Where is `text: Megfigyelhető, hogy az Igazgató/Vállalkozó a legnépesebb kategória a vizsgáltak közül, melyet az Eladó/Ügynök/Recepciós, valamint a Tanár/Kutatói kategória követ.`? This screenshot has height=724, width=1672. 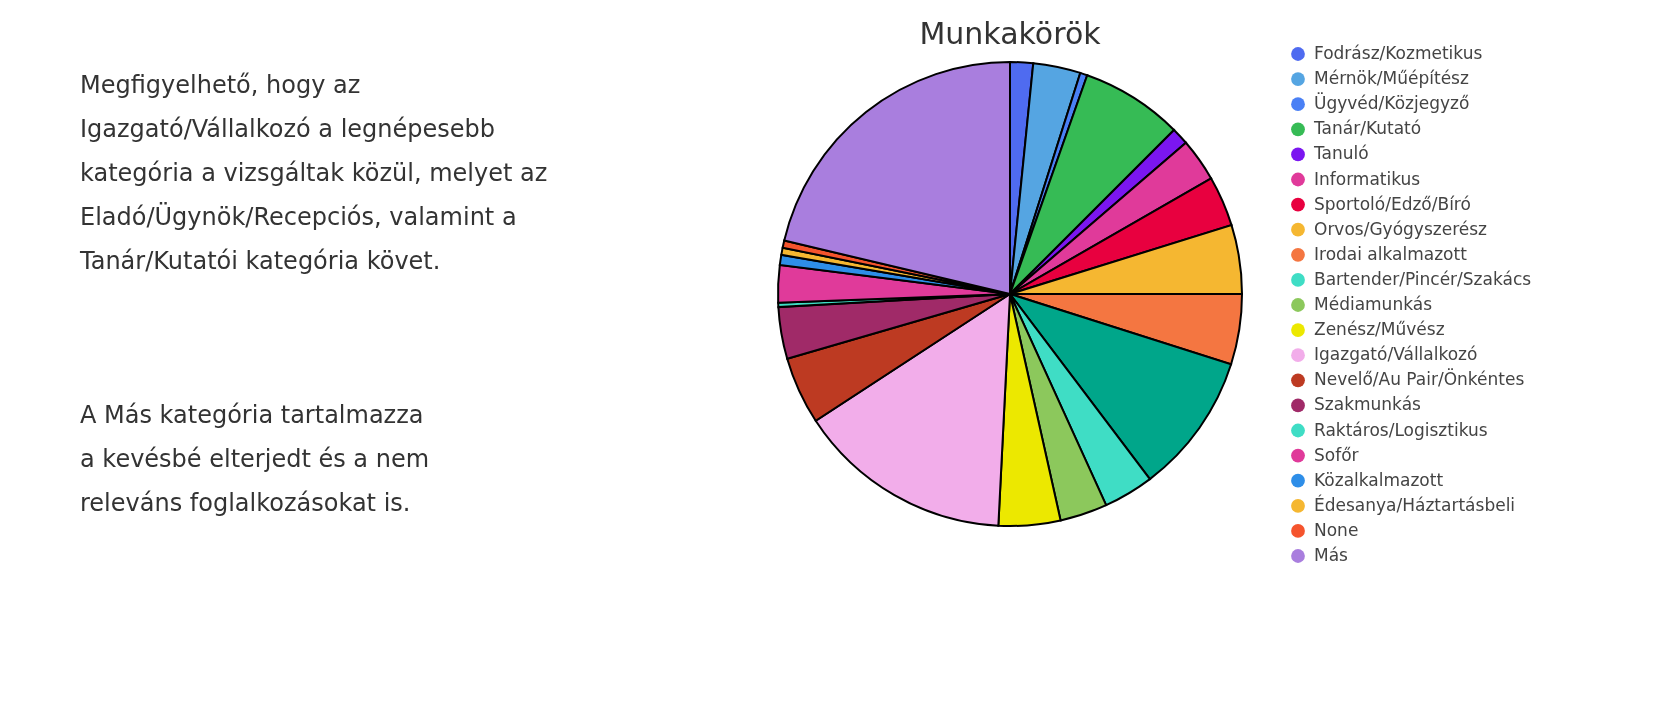
text: Megfigyelhető, hogy az Igazgató/Vállalkozó a legnépesebb kategória a vizsgáltak közül, melyet az Eladó/Ügynök/Recepciós, valamint a Tanár/Kutatói kategória követ. is located at coordinates (313, 173).